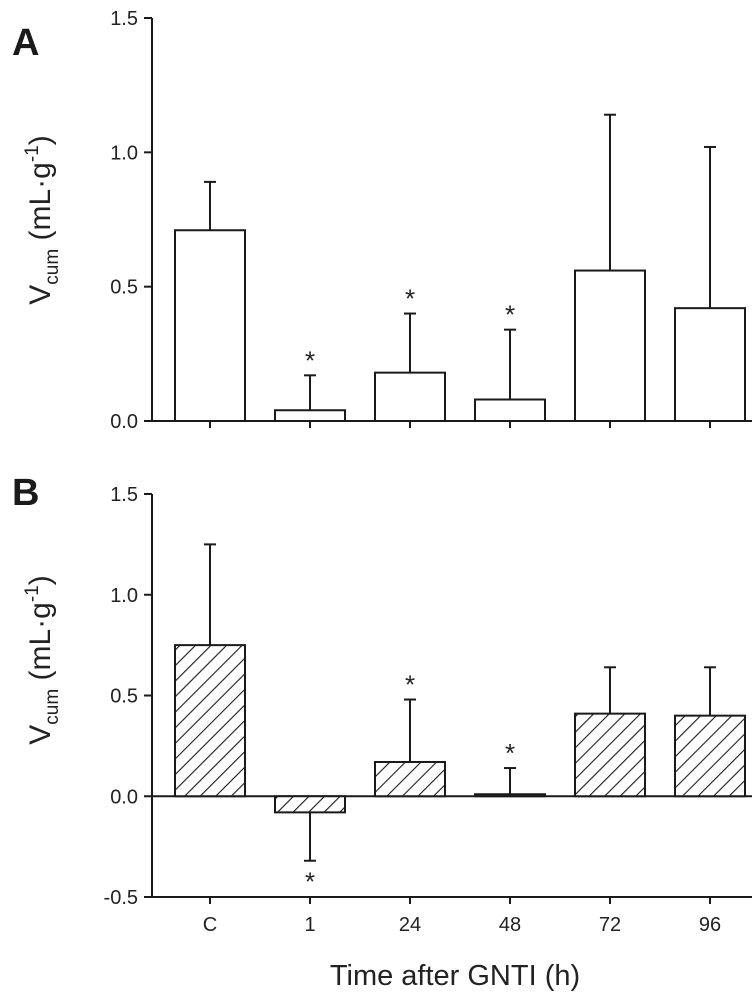 This screenshot has width=756, height=1000. Describe the element at coordinates (124, 596) in the screenshot. I see `panel-b-y-tick-label: 1.0` at that location.